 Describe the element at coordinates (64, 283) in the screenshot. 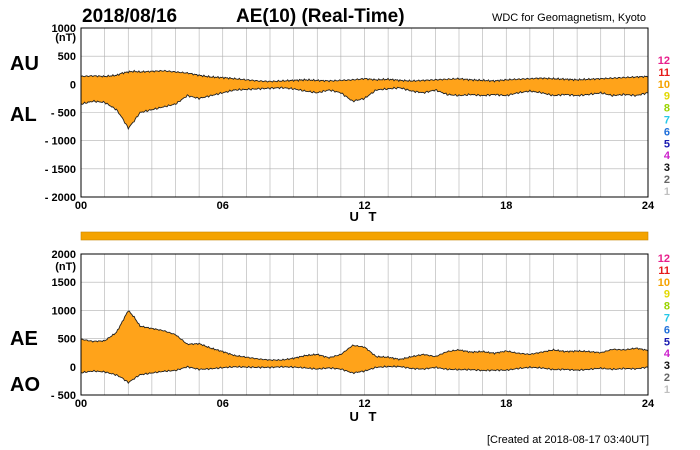

I see `y-tick-label: 1500` at that location.